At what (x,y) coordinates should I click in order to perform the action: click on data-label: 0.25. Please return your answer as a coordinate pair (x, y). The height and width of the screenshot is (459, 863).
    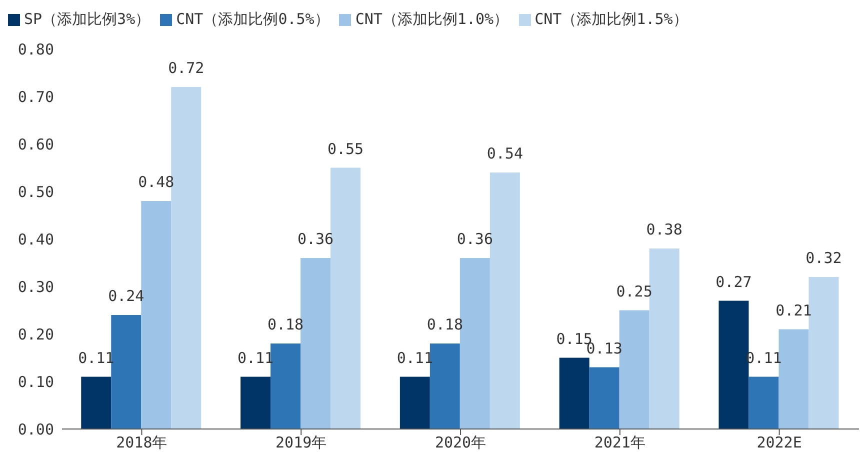
    Looking at the image, I should click on (634, 291).